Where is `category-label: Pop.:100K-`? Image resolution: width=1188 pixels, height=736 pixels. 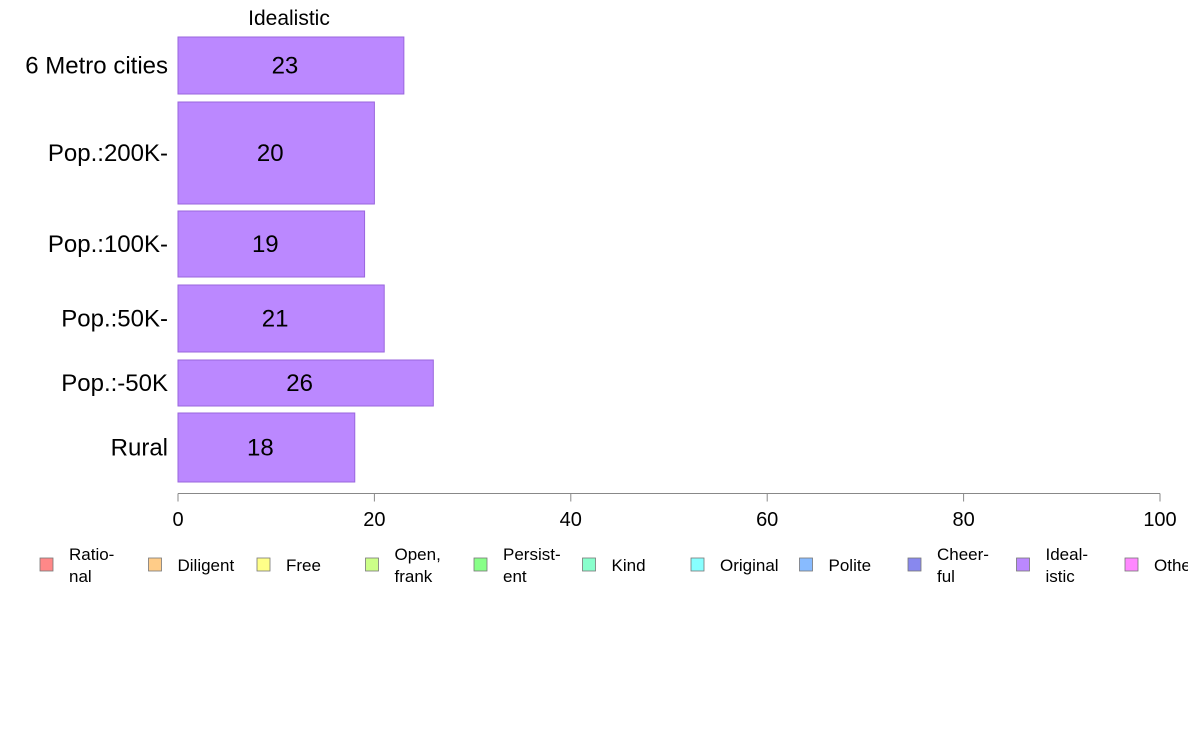
category-label: Pop.:100K- is located at coordinates (108, 244).